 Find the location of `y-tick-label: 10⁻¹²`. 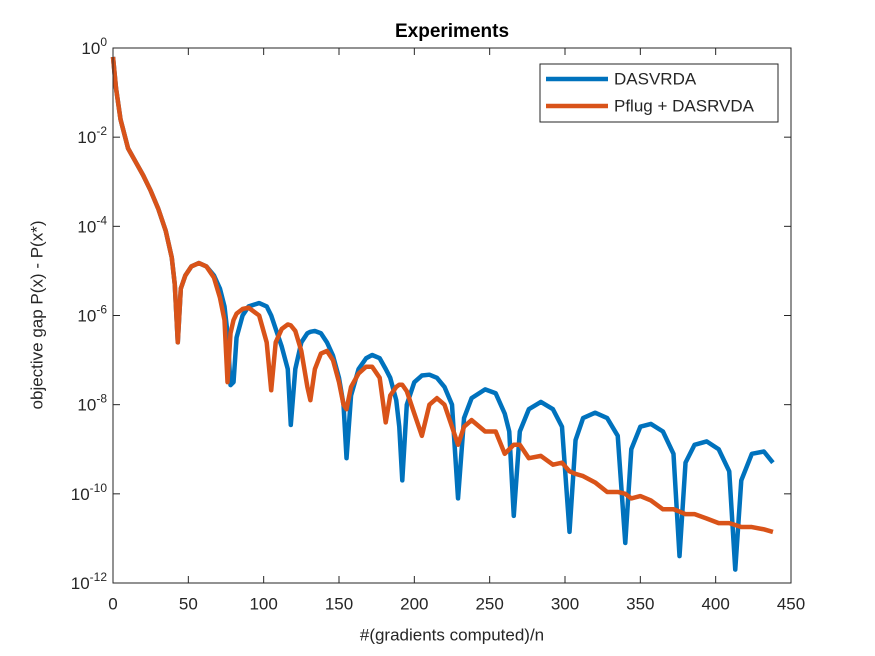

y-tick-label: 10⁻¹² is located at coordinates (89, 581).